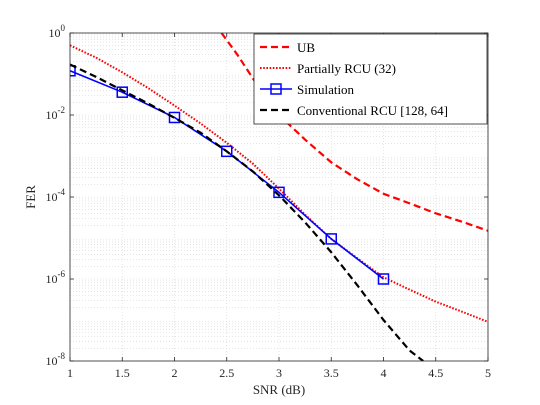 Image resolution: width=540 pixels, height=405 pixels. I want to click on x-tick-label: 4, so click(384, 373).